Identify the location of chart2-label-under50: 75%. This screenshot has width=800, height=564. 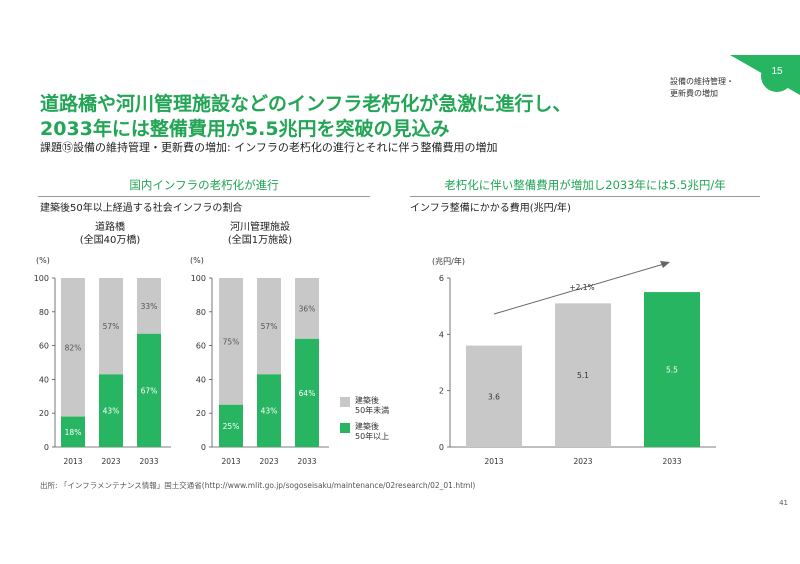
(231, 341).